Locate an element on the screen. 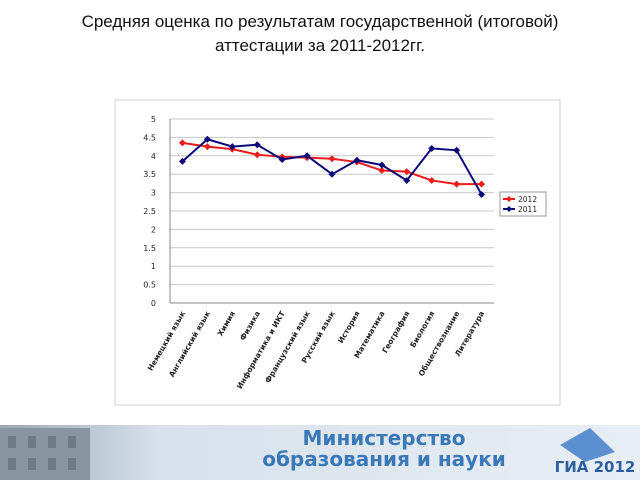  logo-icon is located at coordinates (587, 445).